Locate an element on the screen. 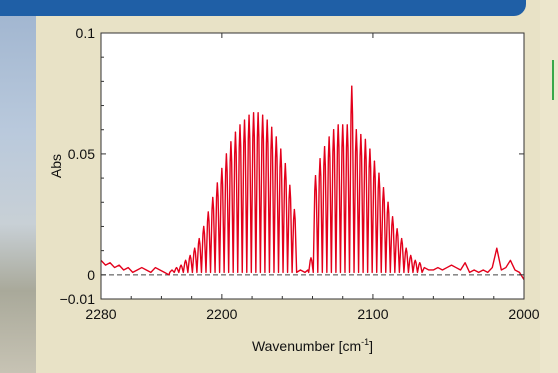 The height and width of the screenshot is (373, 558). y-tick-label: 0.05 is located at coordinates (81, 154).